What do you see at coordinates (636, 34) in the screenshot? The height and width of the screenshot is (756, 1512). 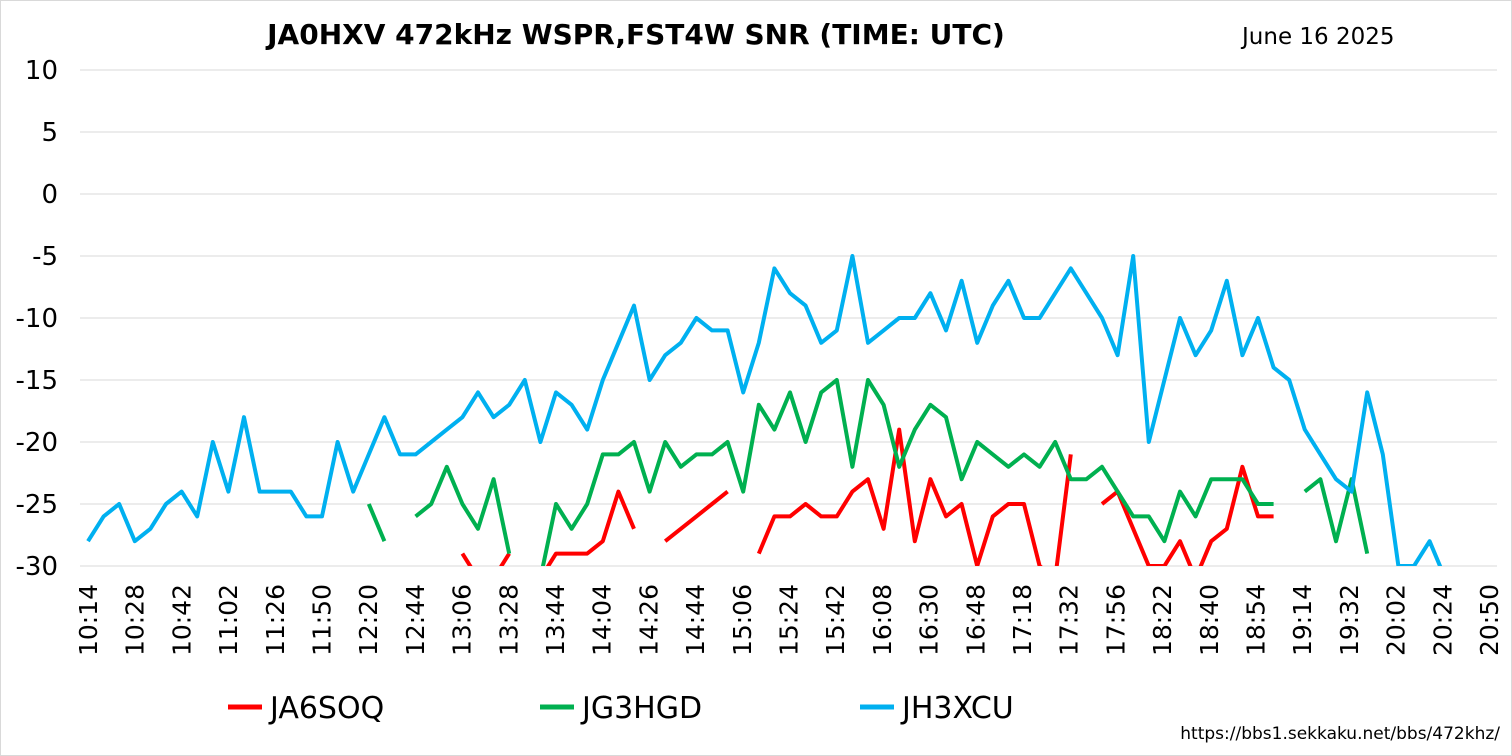 I see `chart-title: JA0HXV 472kHz WSPR,FST4W SNR (TIME: UTC)` at bounding box center [636, 34].